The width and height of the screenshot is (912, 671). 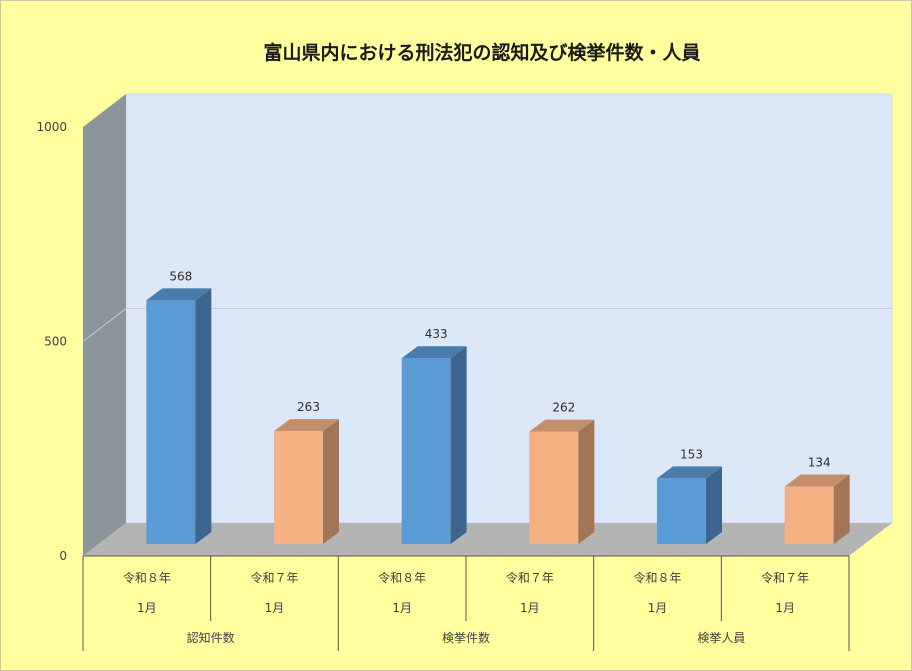 What do you see at coordinates (51, 127) in the screenshot?
I see `y-tick-label: 1000` at bounding box center [51, 127].